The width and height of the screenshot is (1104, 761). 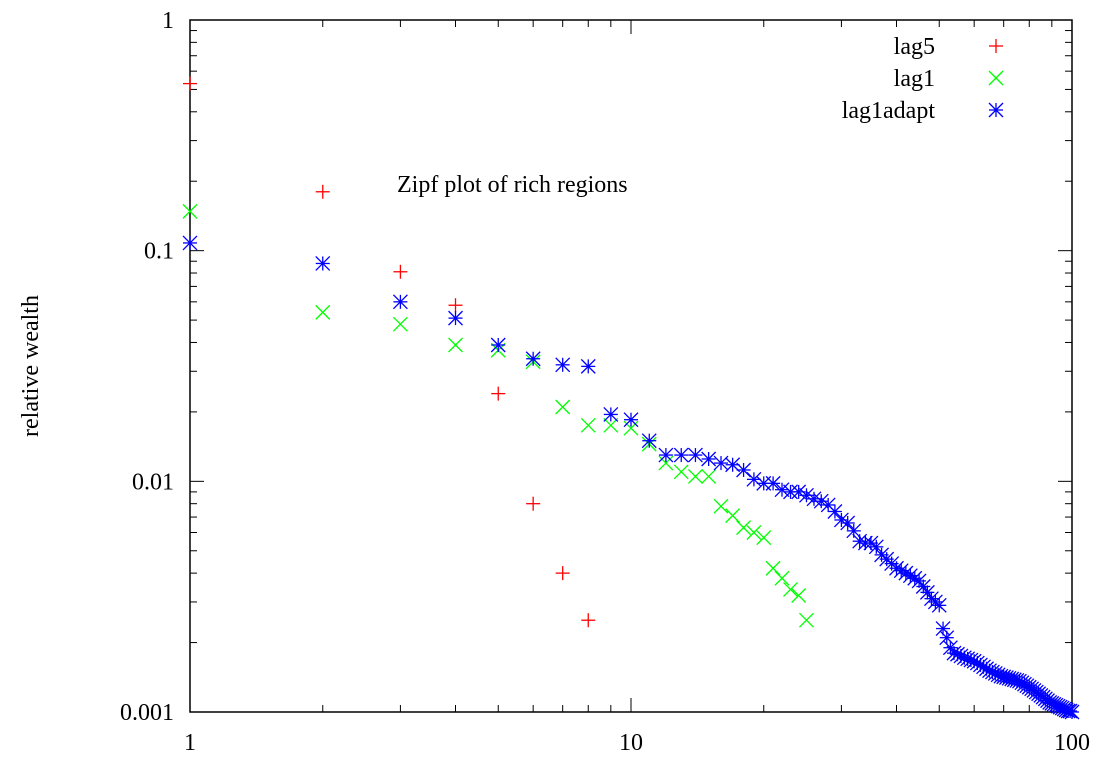 I want to click on y-tick-label: 0.01, so click(x=153, y=482).